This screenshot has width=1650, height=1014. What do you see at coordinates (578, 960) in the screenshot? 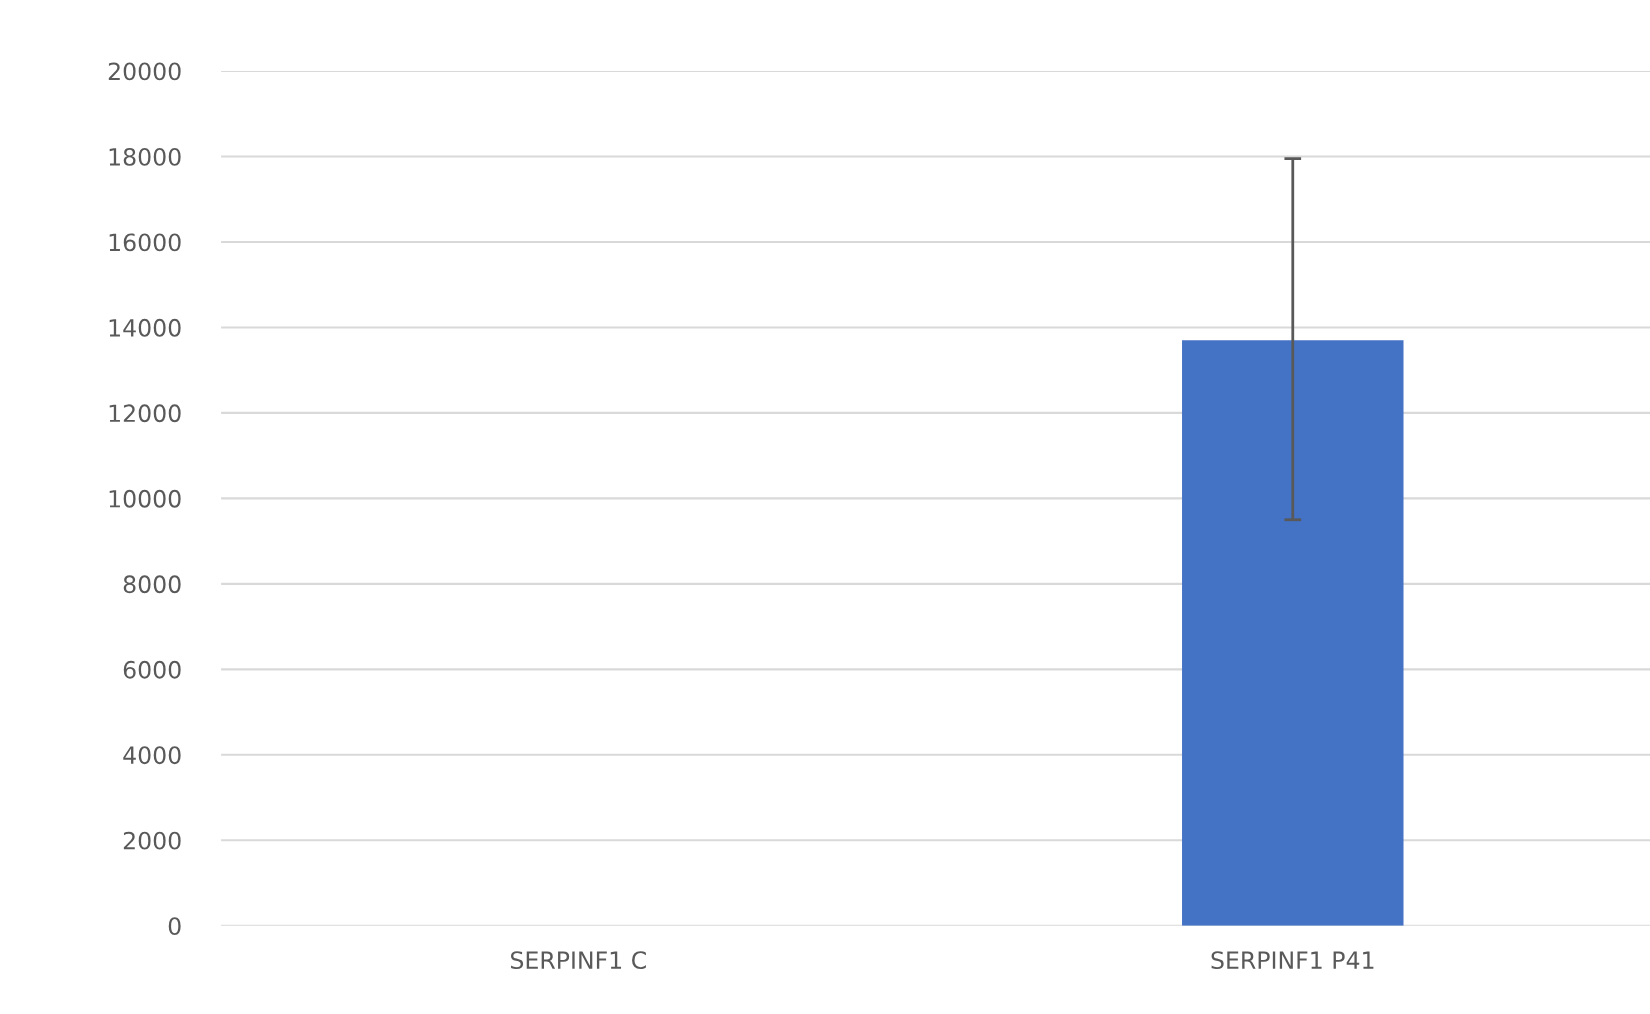
I see `x-tick-label: SERPINF1 C` at bounding box center [578, 960].